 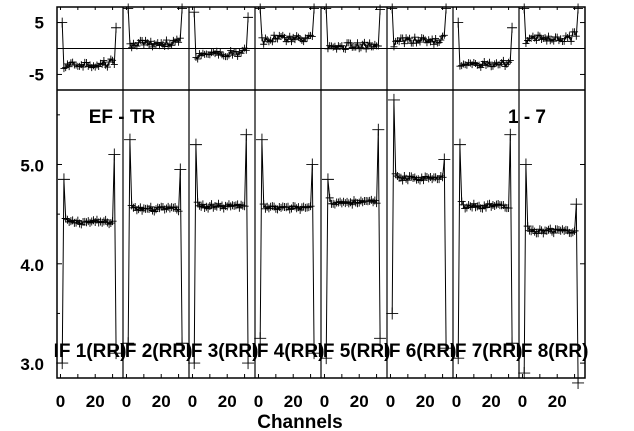 I want to click on corner-label-left: EF - TR, so click(x=122, y=117).